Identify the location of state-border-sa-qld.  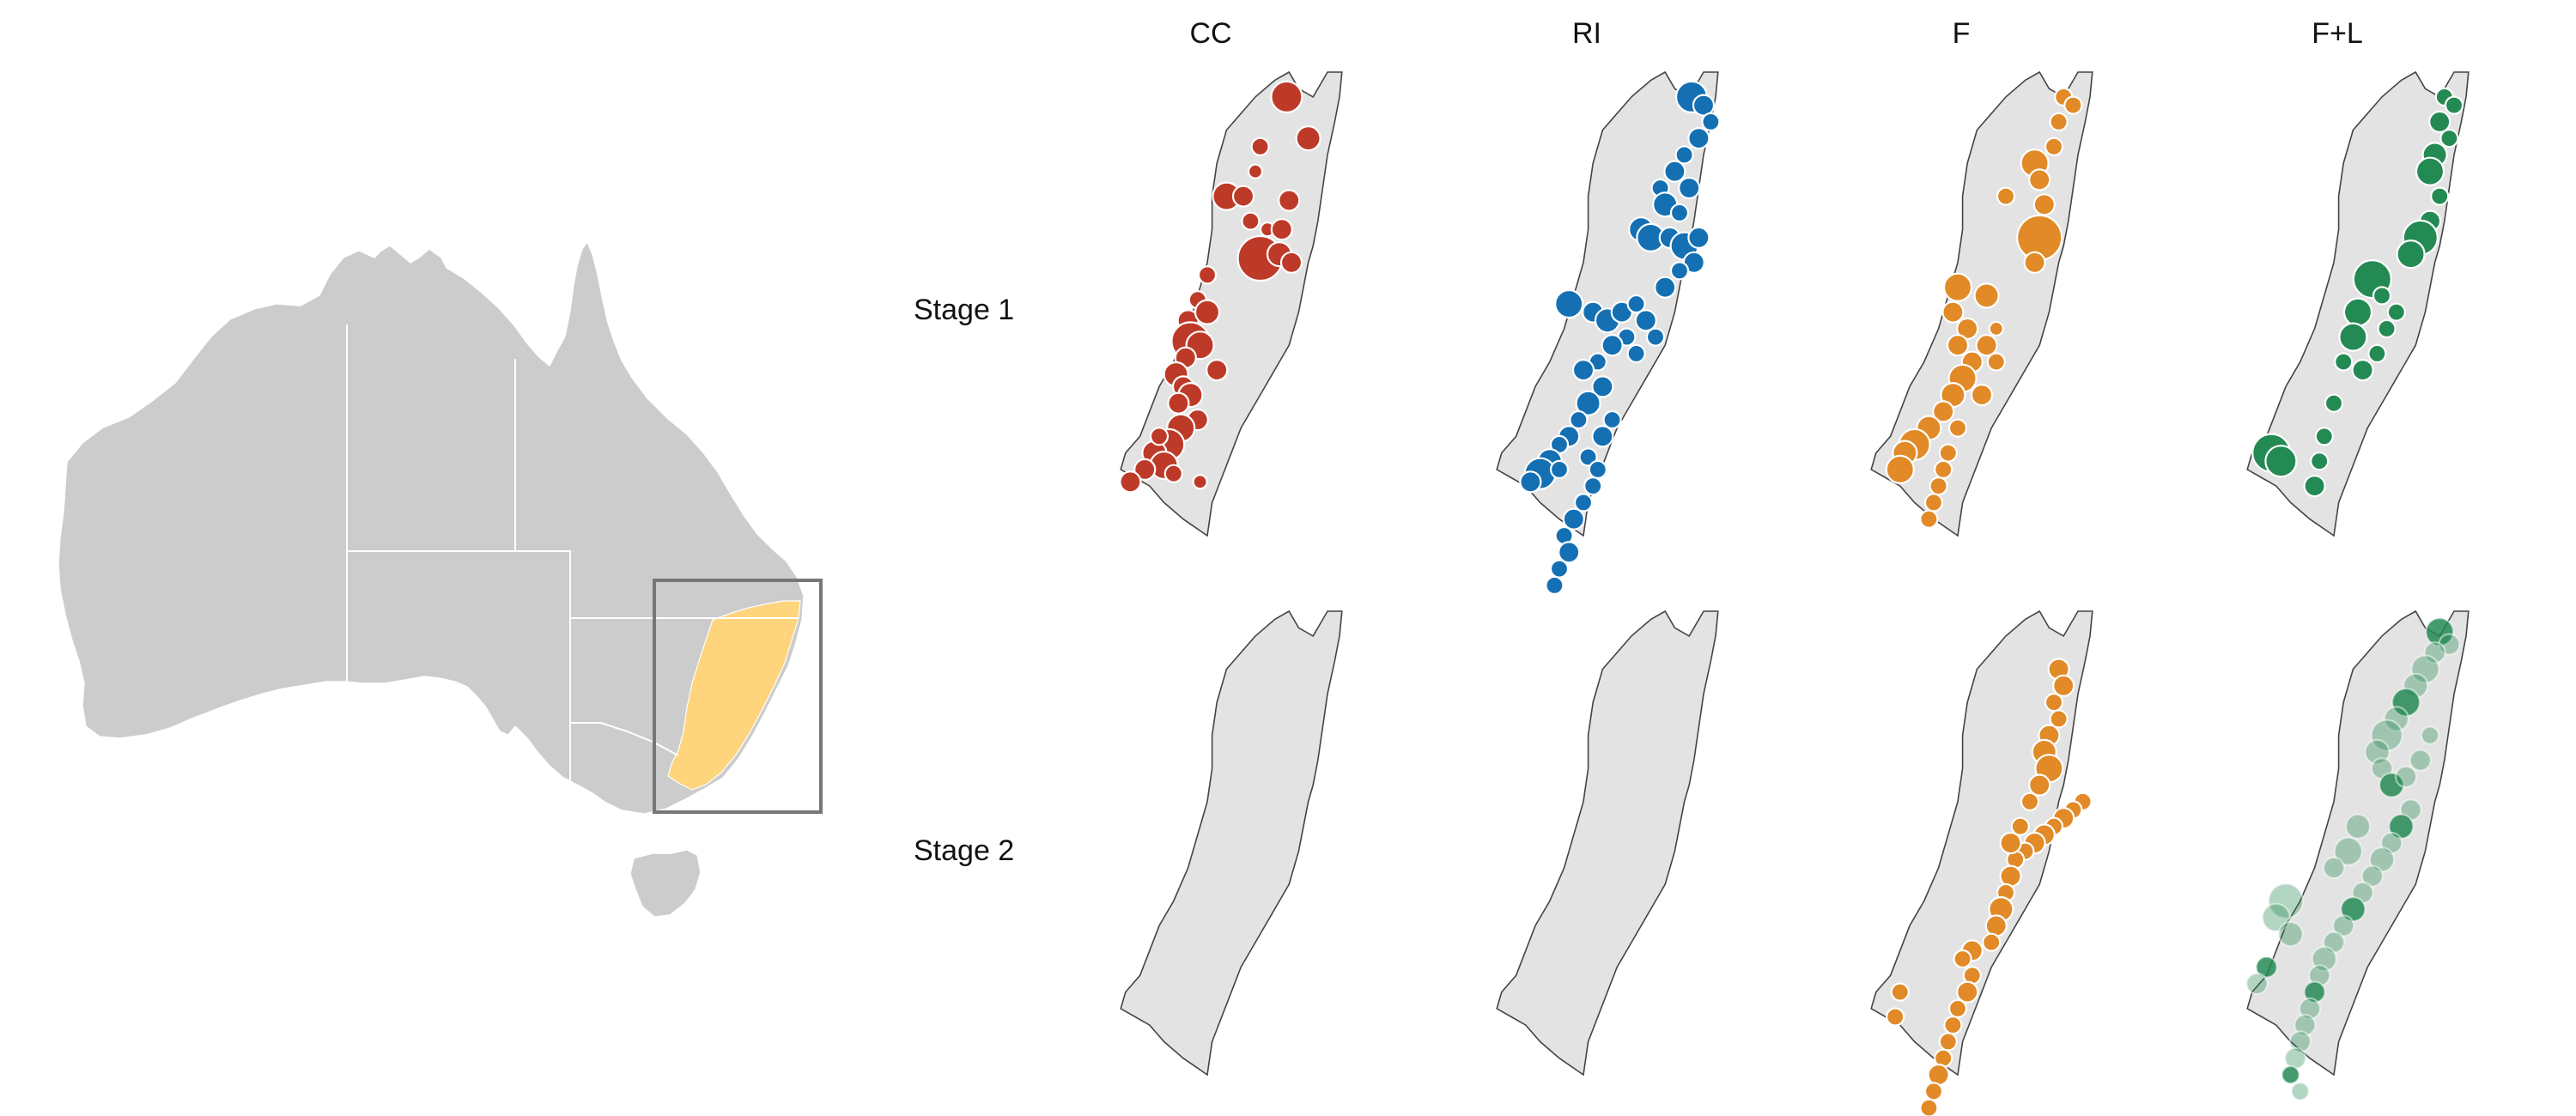
(543, 584).